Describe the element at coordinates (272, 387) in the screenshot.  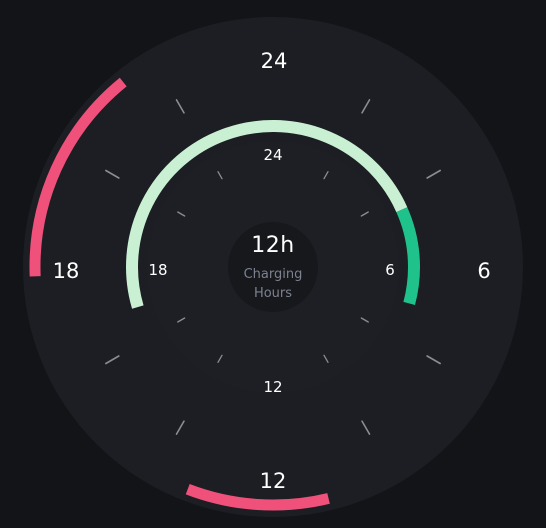
I see `inner-label-12: 12` at that location.